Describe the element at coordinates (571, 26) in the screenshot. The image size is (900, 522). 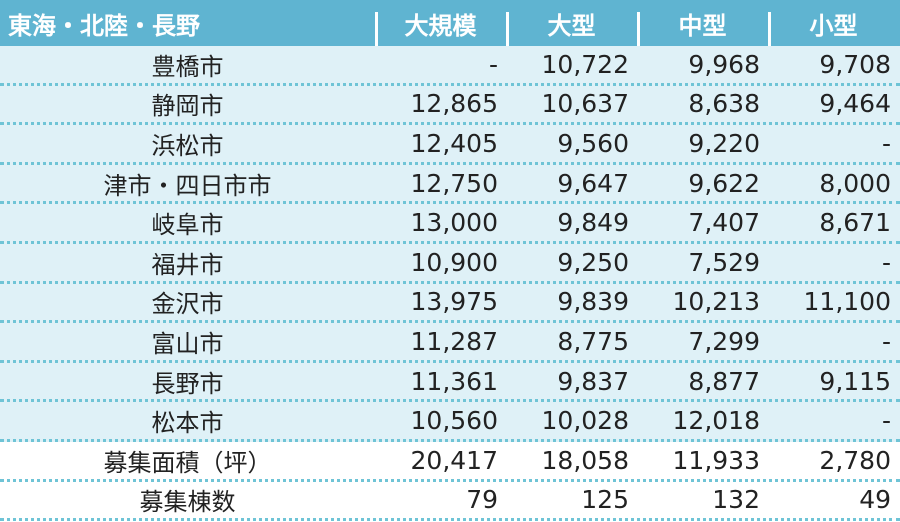
I see `header-col-large: 大型` at that location.